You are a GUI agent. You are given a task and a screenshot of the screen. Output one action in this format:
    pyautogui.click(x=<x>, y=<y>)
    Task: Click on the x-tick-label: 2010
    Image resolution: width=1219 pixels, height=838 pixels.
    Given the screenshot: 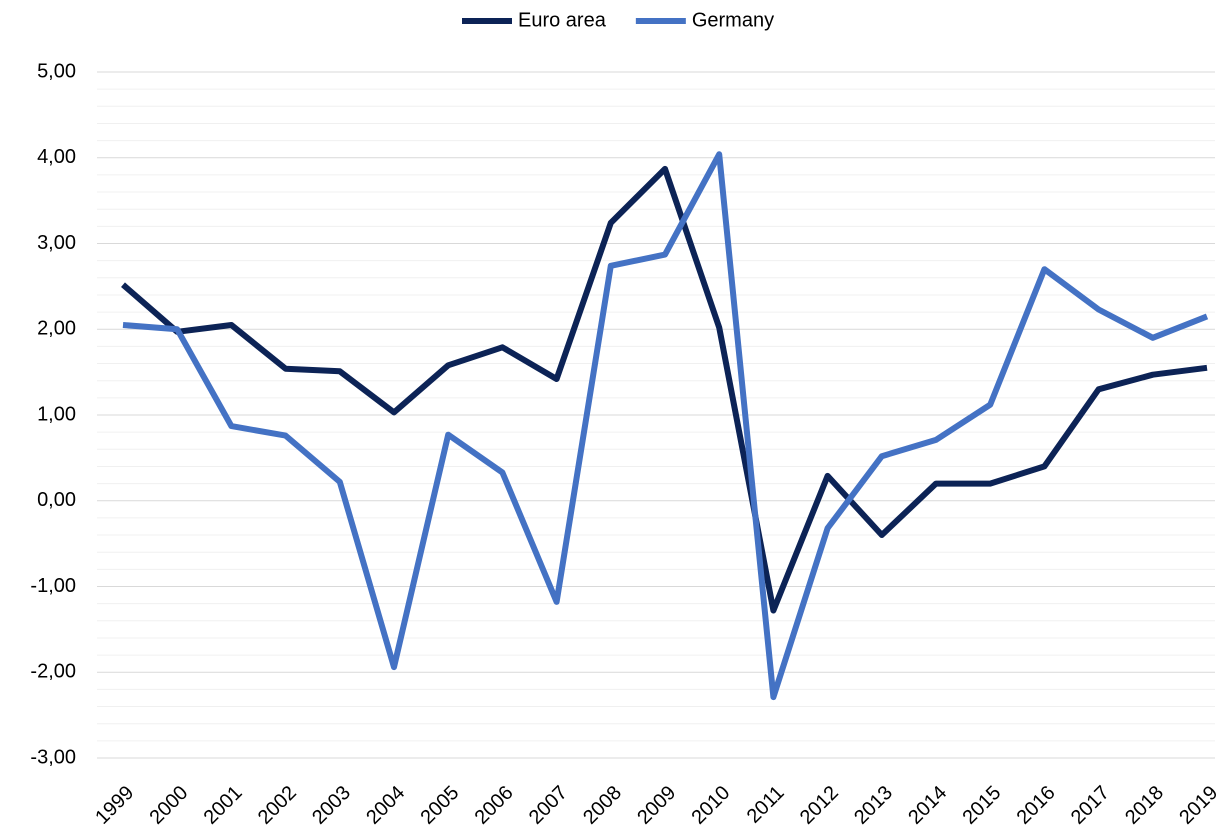 What is the action you would take?
    pyautogui.click(x=710, y=805)
    